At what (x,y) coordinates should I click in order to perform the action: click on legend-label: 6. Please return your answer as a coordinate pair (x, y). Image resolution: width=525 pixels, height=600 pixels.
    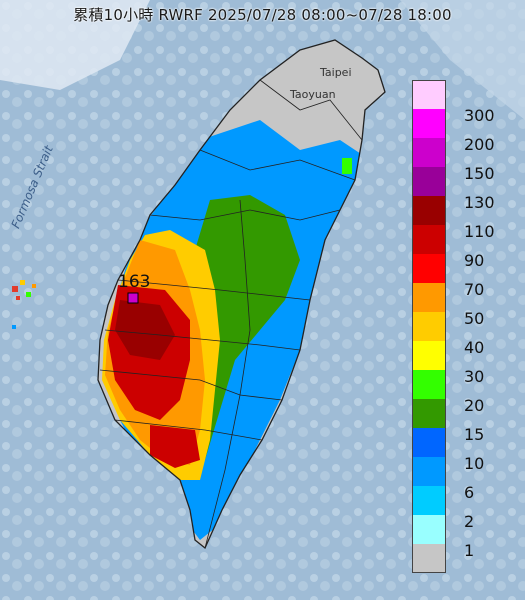
    Looking at the image, I should click on (469, 492).